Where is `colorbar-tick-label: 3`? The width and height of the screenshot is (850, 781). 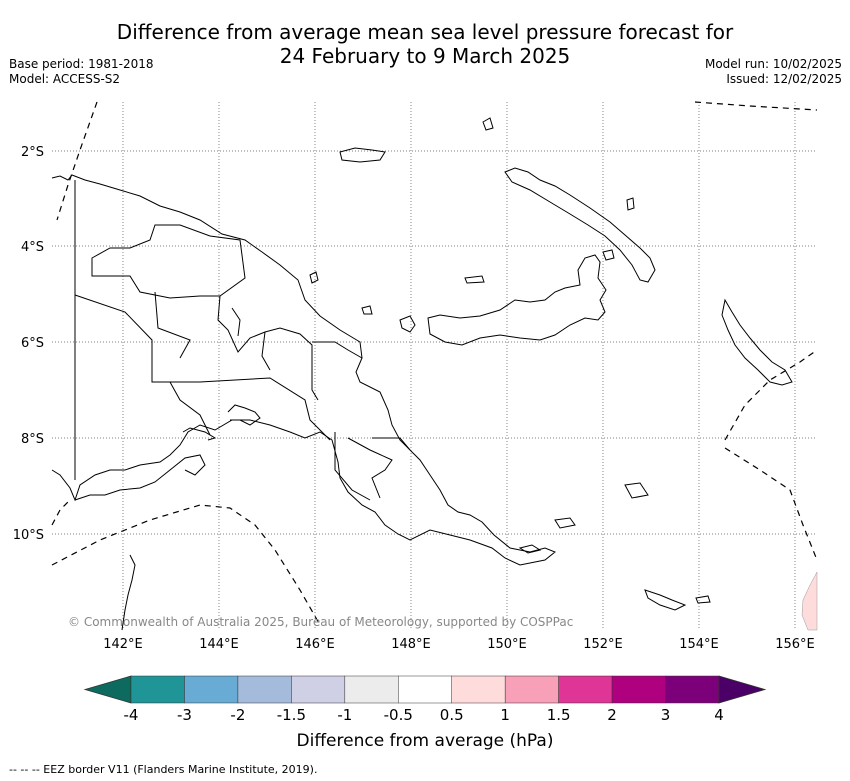
colorbar-tick-label: 3 is located at coordinates (665, 715).